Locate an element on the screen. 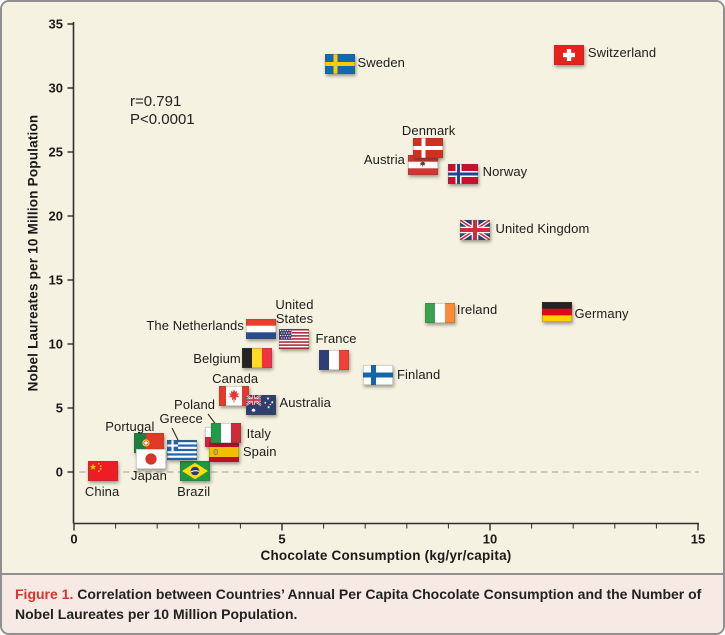 This screenshot has width=725, height=635. svg-text: 35 is located at coordinates (56, 24).